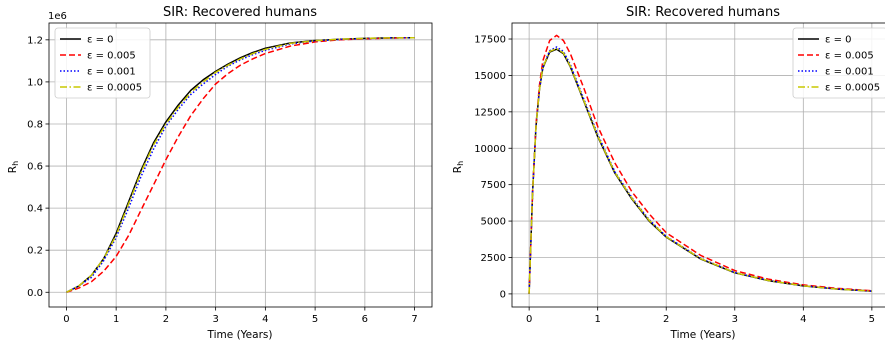 The image size is (885, 343). Describe the element at coordinates (490, 76) in the screenshot. I see `right-y-tick-label: 15000` at that location.